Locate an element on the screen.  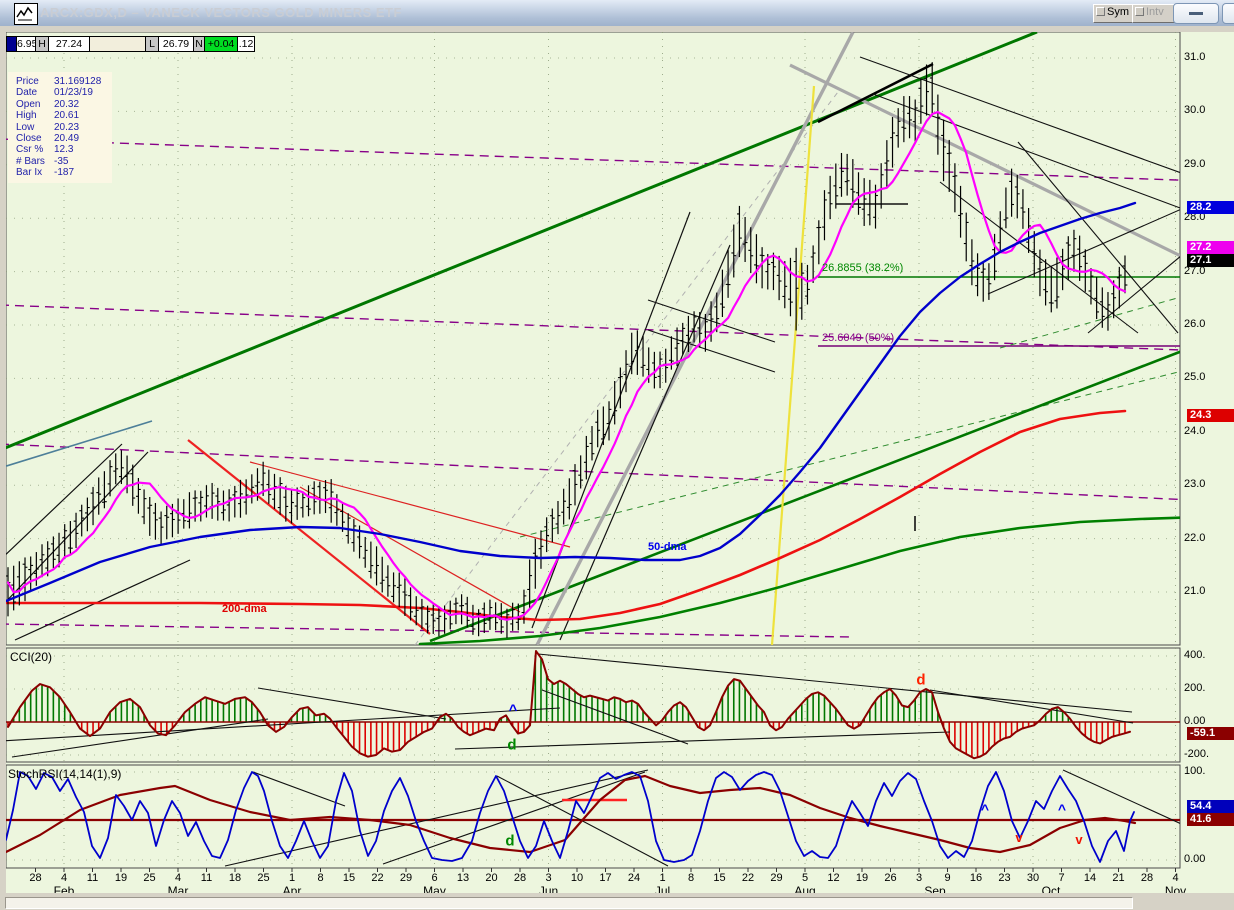
x-axis-tick-label: 20 is located at coordinates (491, 878).